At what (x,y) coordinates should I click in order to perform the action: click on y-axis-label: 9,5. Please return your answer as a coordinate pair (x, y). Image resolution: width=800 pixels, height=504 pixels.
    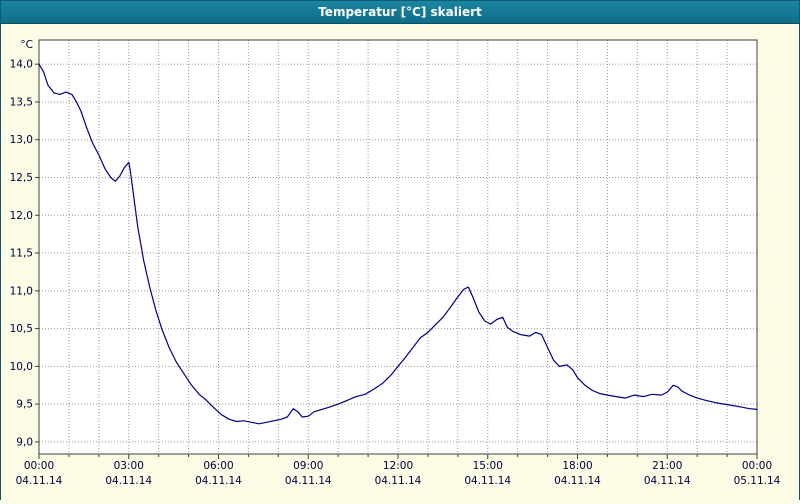
    Looking at the image, I should click on (24, 405).